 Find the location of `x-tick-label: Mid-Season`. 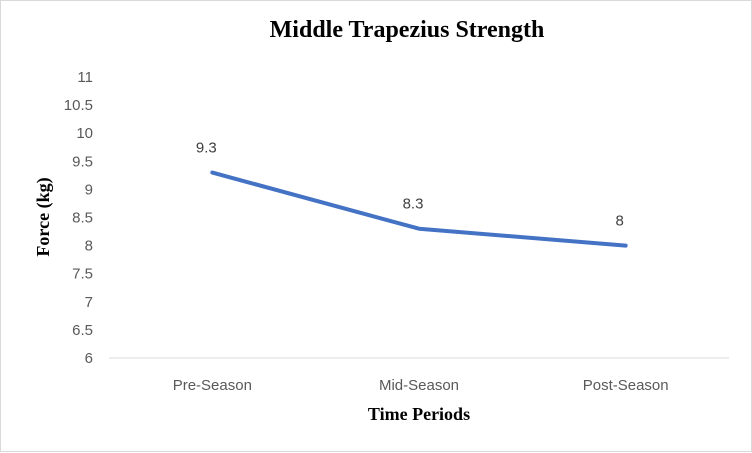

x-tick-label: Mid-Season is located at coordinates (419, 385).